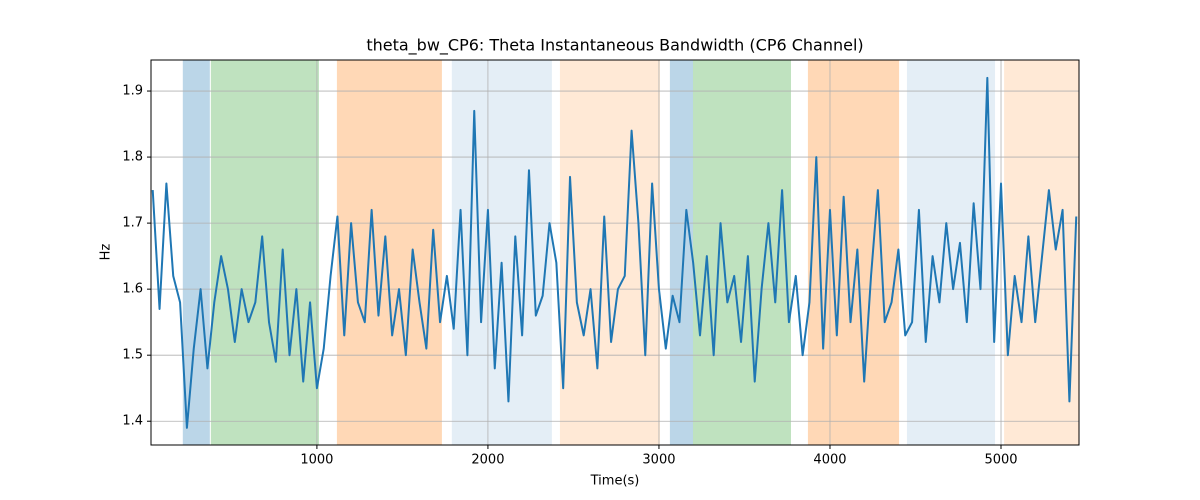 This screenshot has height=500, width=1200. I want to click on x-tick-label: 1000, so click(316, 460).